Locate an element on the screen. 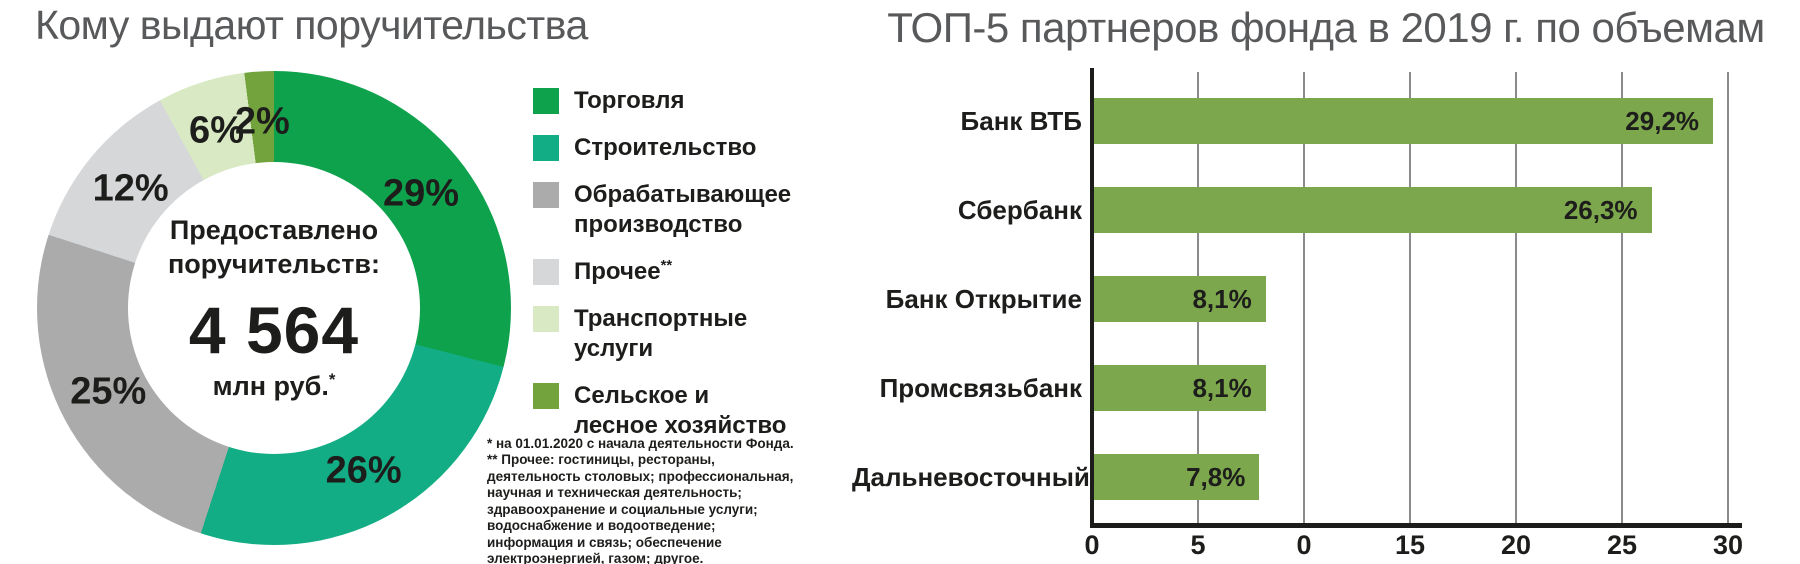  donut-chart-title: Кому выдают поручительства is located at coordinates (311, 25).